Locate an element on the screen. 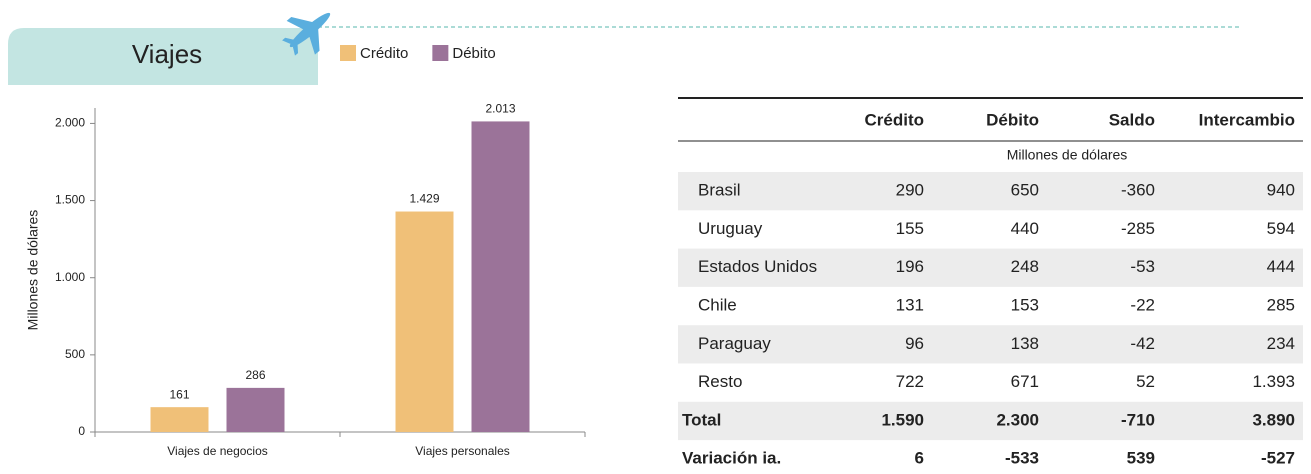  row-label: Total is located at coordinates (701, 419).